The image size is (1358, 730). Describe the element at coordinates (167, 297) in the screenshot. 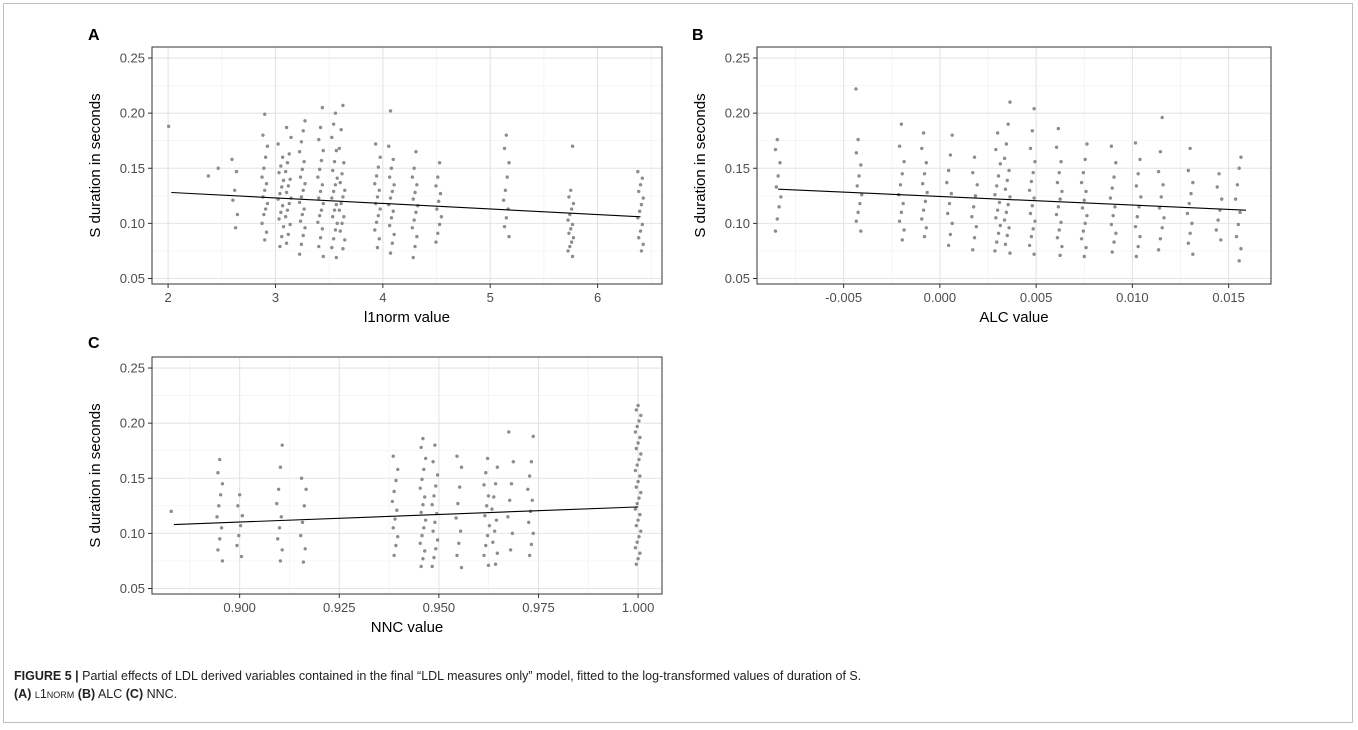

I see `x-tick-label-a: 2` at that location.